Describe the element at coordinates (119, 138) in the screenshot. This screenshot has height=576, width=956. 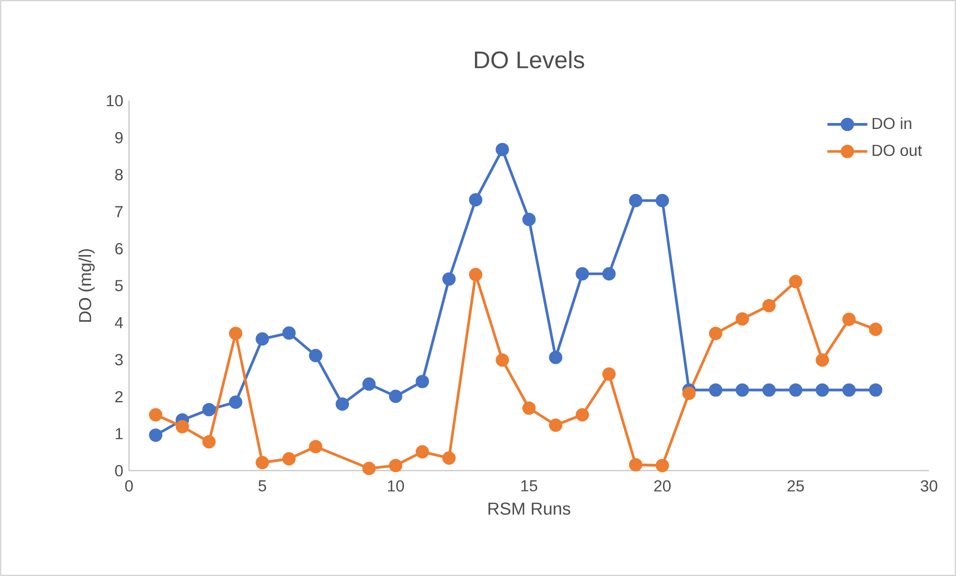
I see `y-tick-label: 9` at that location.